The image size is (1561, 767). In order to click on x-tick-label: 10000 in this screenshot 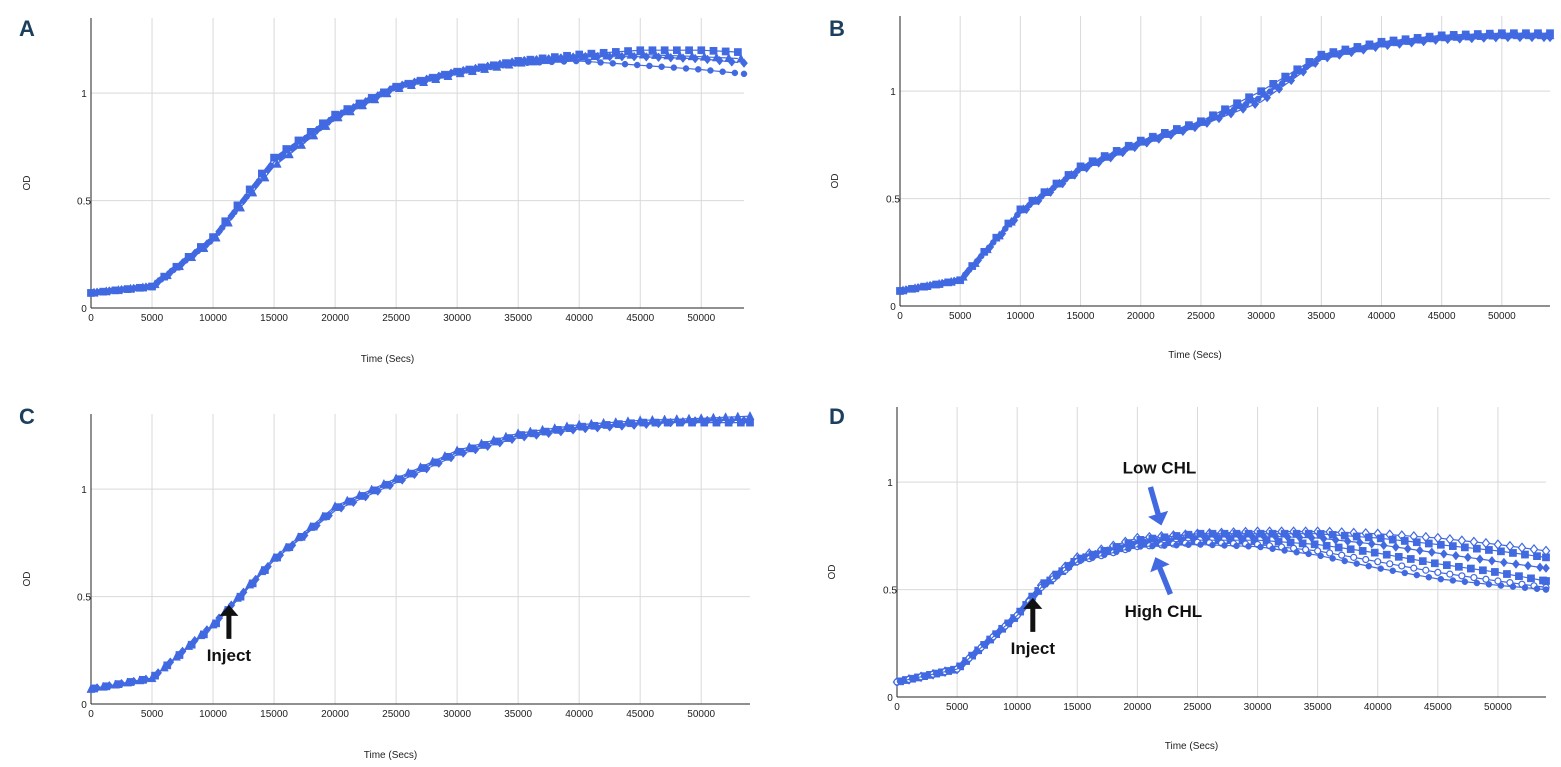, I will do `click(1017, 707)`.